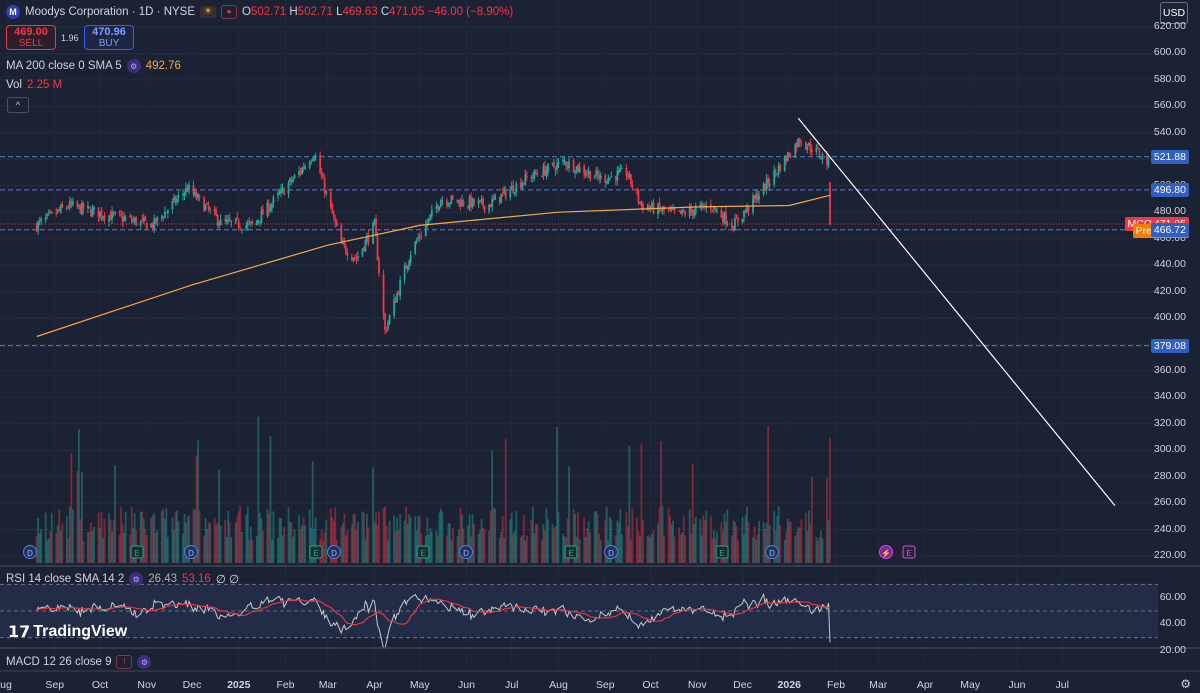 The image size is (1200, 693). I want to click on split-marker, so click(886, 552).